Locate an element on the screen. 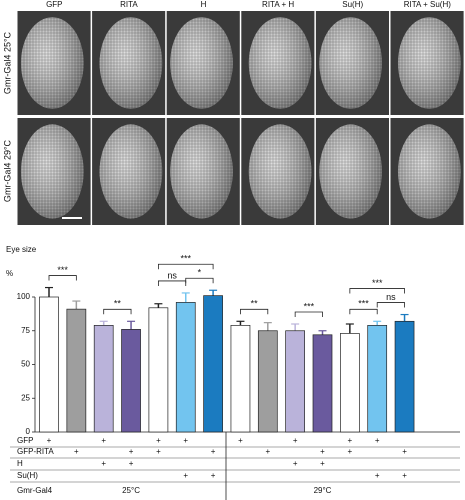  column-header: Su(H) is located at coordinates (352, 4).